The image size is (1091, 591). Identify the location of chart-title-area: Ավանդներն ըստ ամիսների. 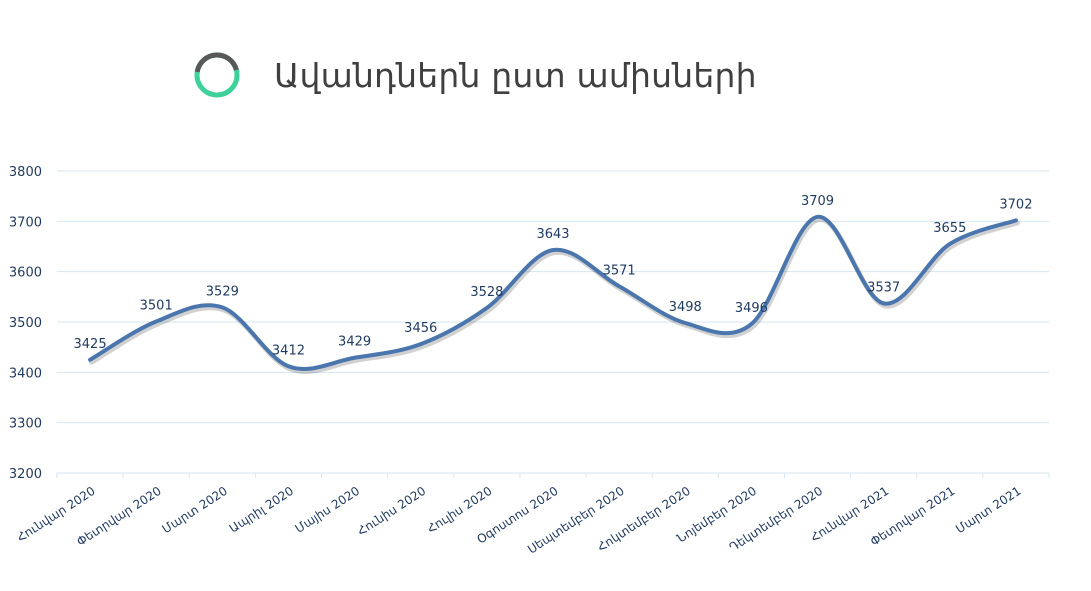
(474, 75).